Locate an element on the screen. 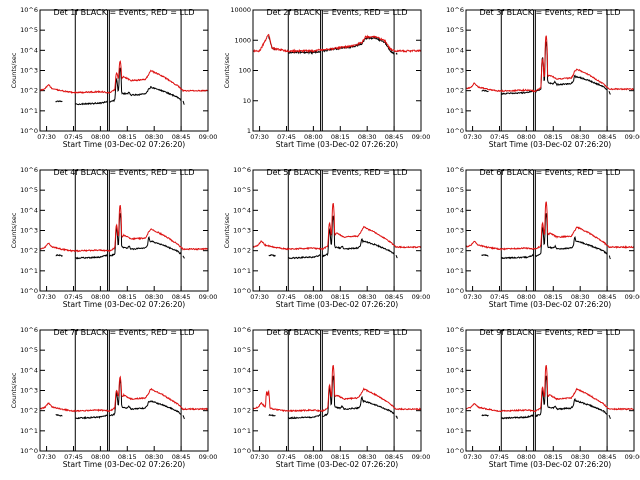  panel-title: Det 8f BLACK = Events, RED = LLD is located at coordinates (336, 332).